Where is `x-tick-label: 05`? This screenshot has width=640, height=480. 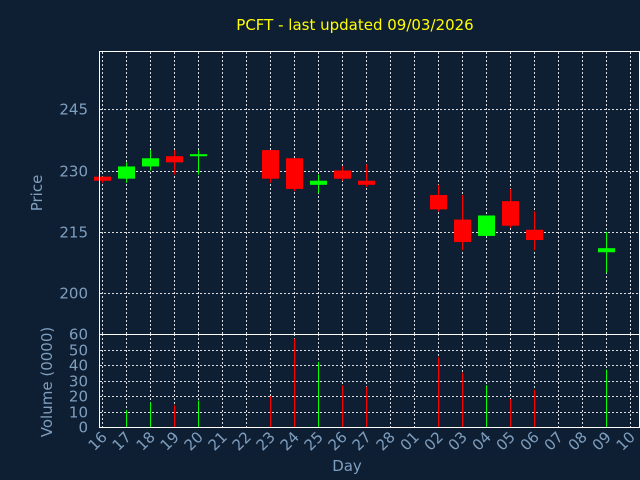
x-tick-label: 05 is located at coordinates (506, 441).